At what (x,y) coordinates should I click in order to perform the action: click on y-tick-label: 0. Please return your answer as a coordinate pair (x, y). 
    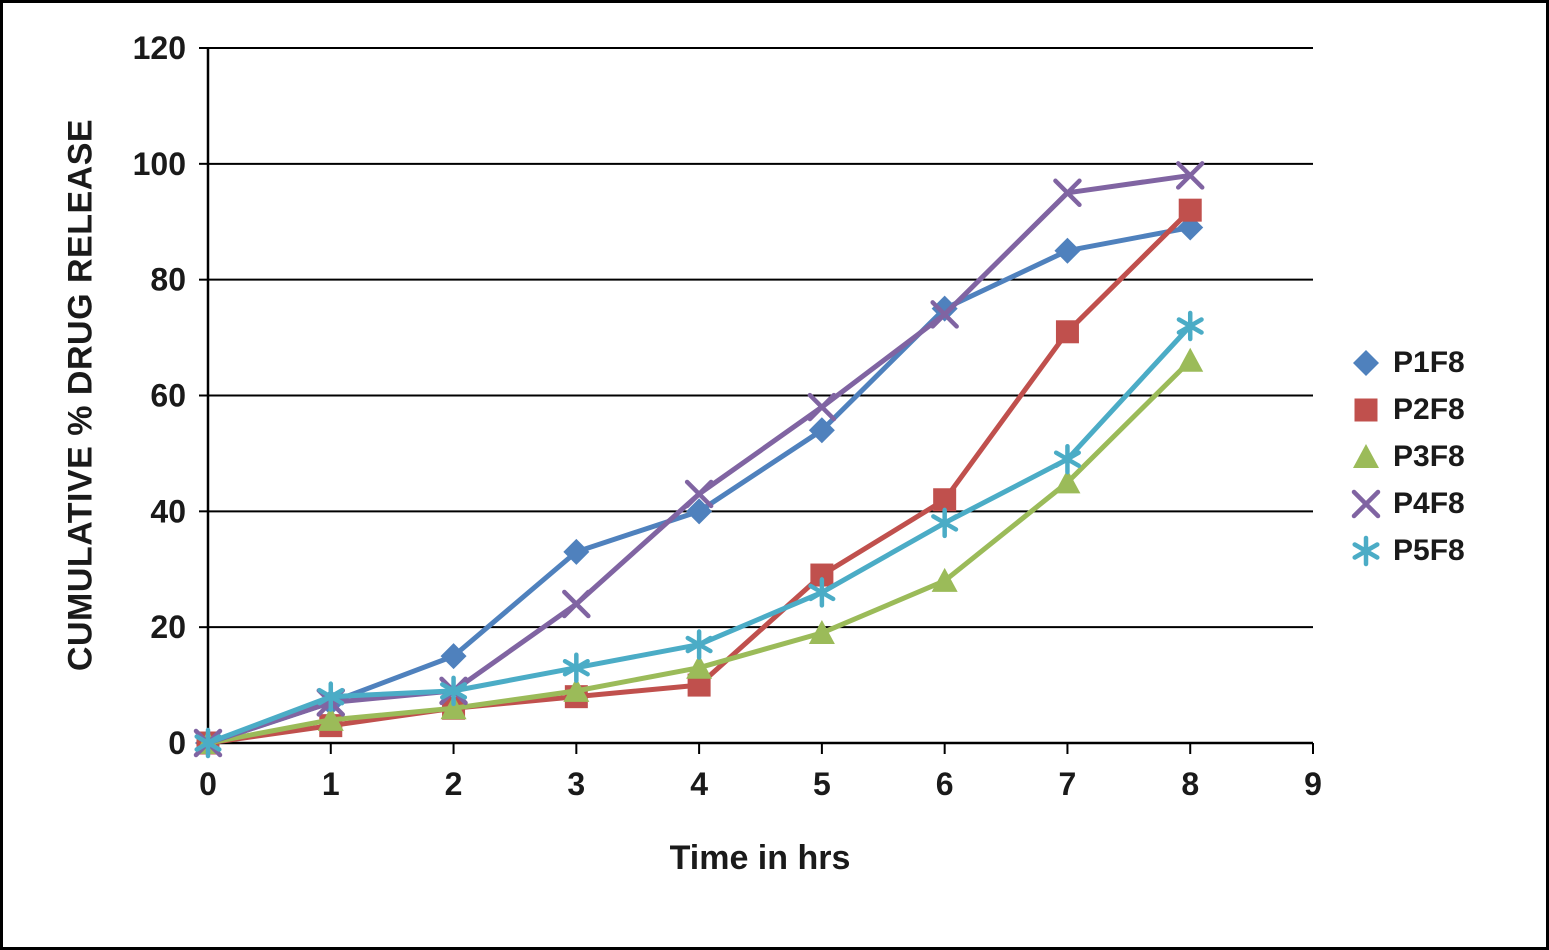
    Looking at the image, I should click on (177, 743).